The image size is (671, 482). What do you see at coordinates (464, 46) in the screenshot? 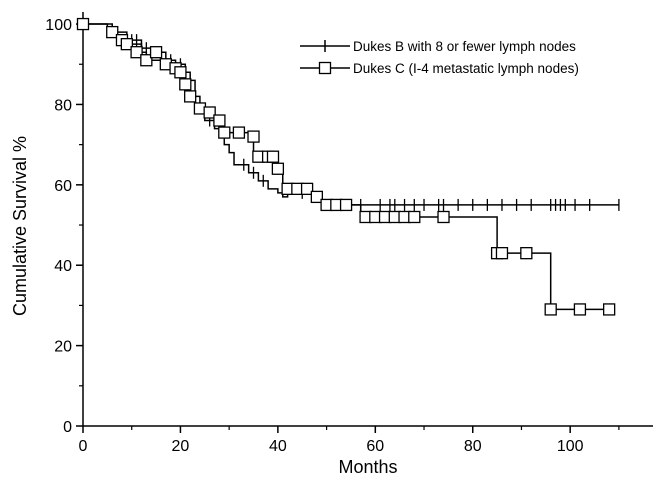
I see `legend-label-dukes-b: Dukes B with 8 or fewer lymph nodes` at bounding box center [464, 46].